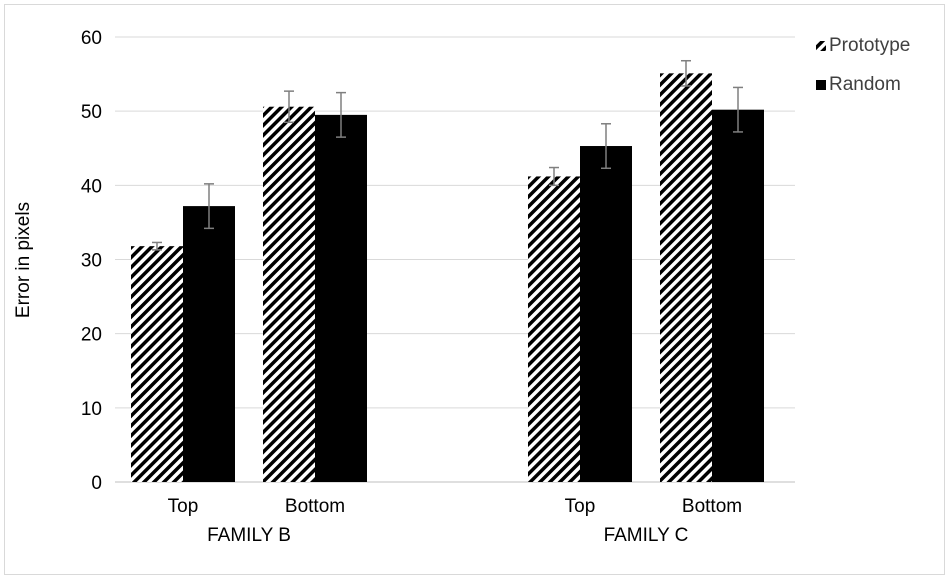  What do you see at coordinates (821, 46) in the screenshot?
I see `legend-swatch-prototype` at bounding box center [821, 46].